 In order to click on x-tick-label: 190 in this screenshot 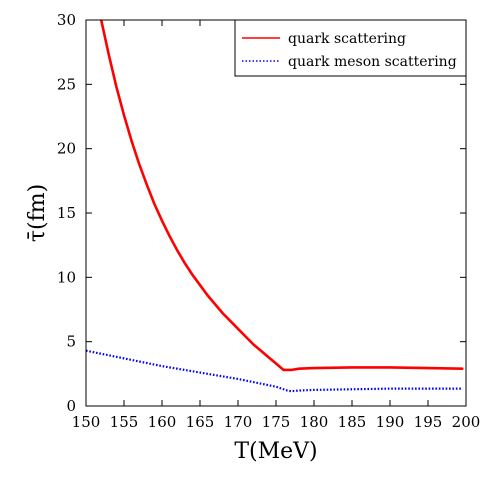, I will do `click(390, 422)`.